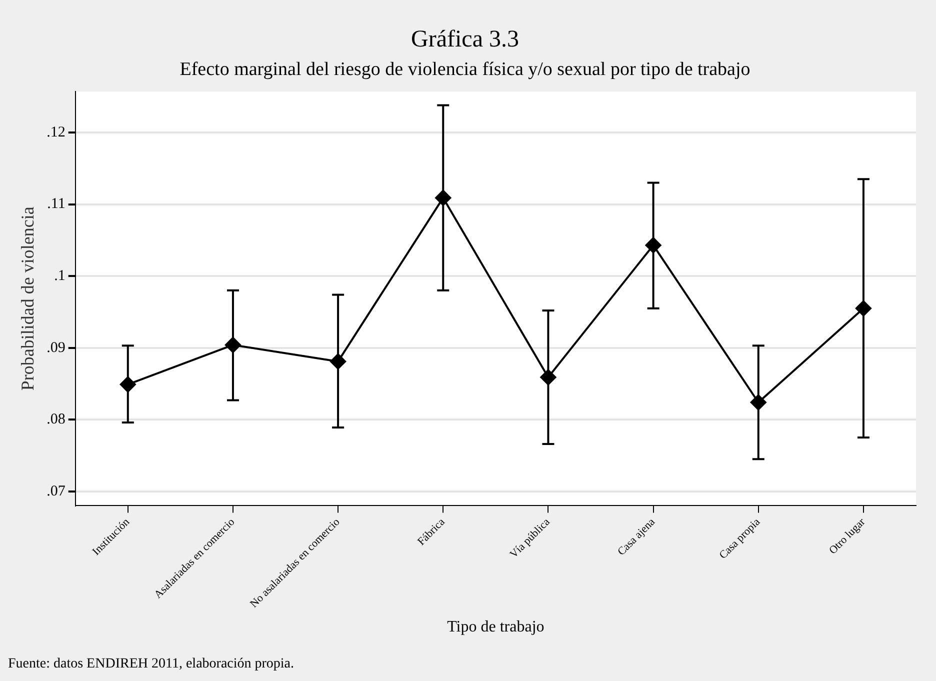  I want to click on y-tick-label: .08, so click(56, 420).